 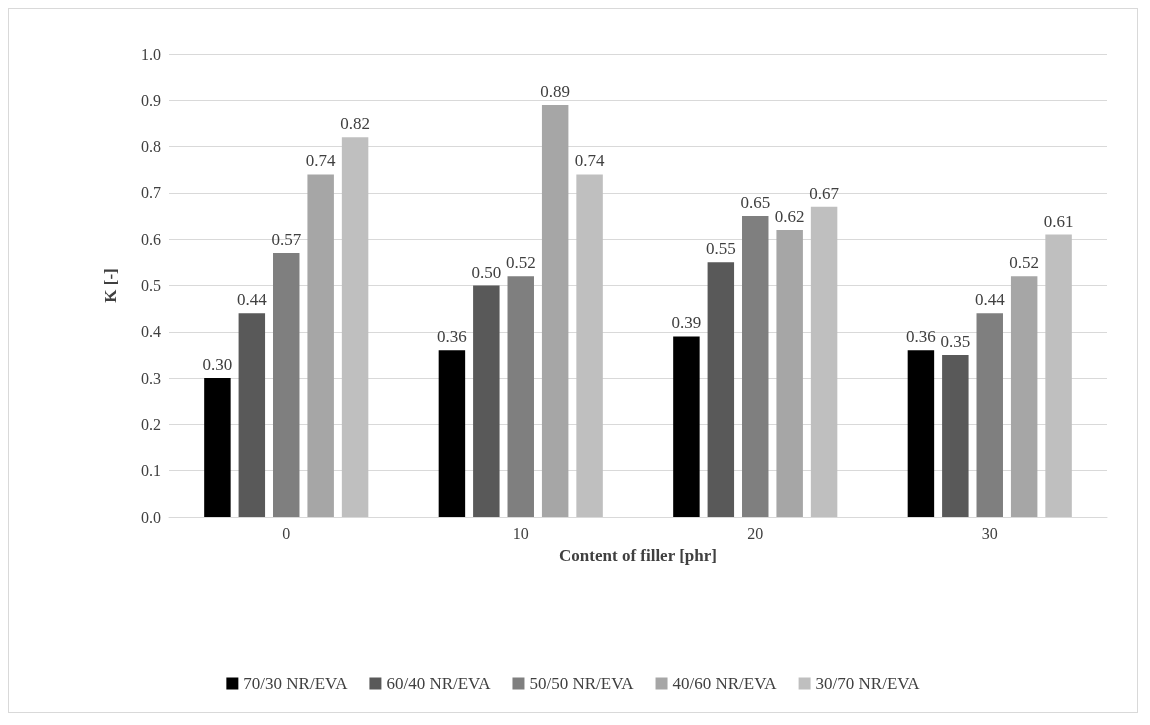 I want to click on legend-label: 50/50 NR/EVA, so click(x=582, y=683).